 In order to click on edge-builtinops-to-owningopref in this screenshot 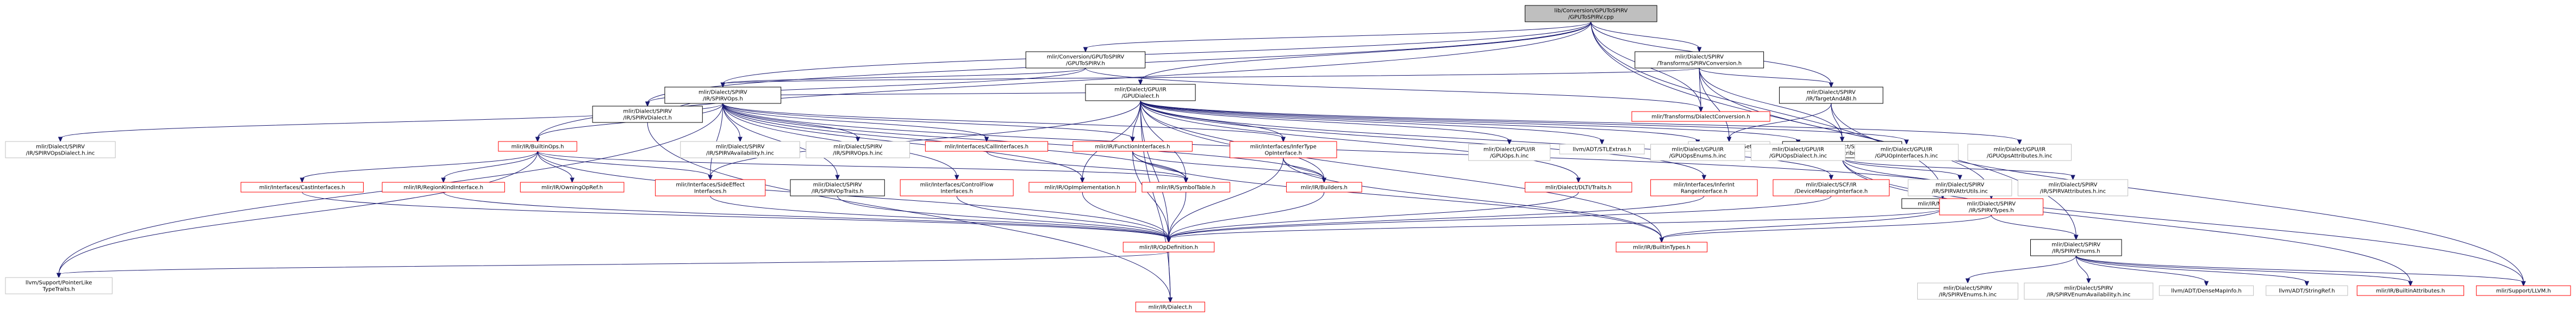, I will do `click(555, 165)`.